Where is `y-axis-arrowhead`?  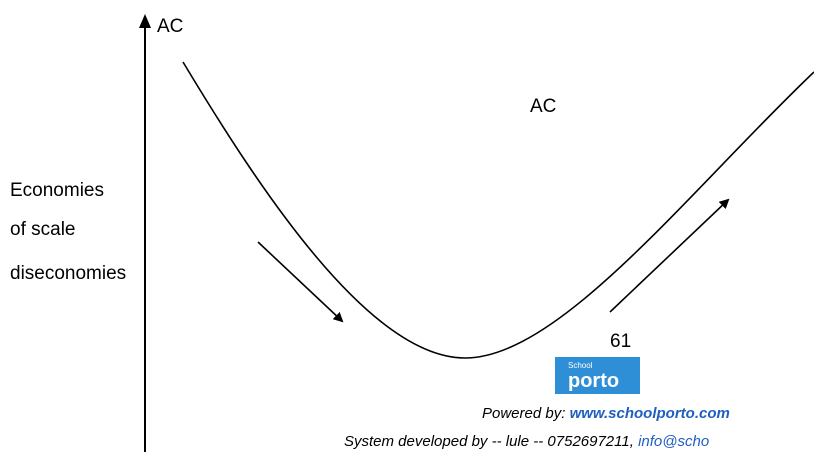
y-axis-arrowhead is located at coordinates (145, 21).